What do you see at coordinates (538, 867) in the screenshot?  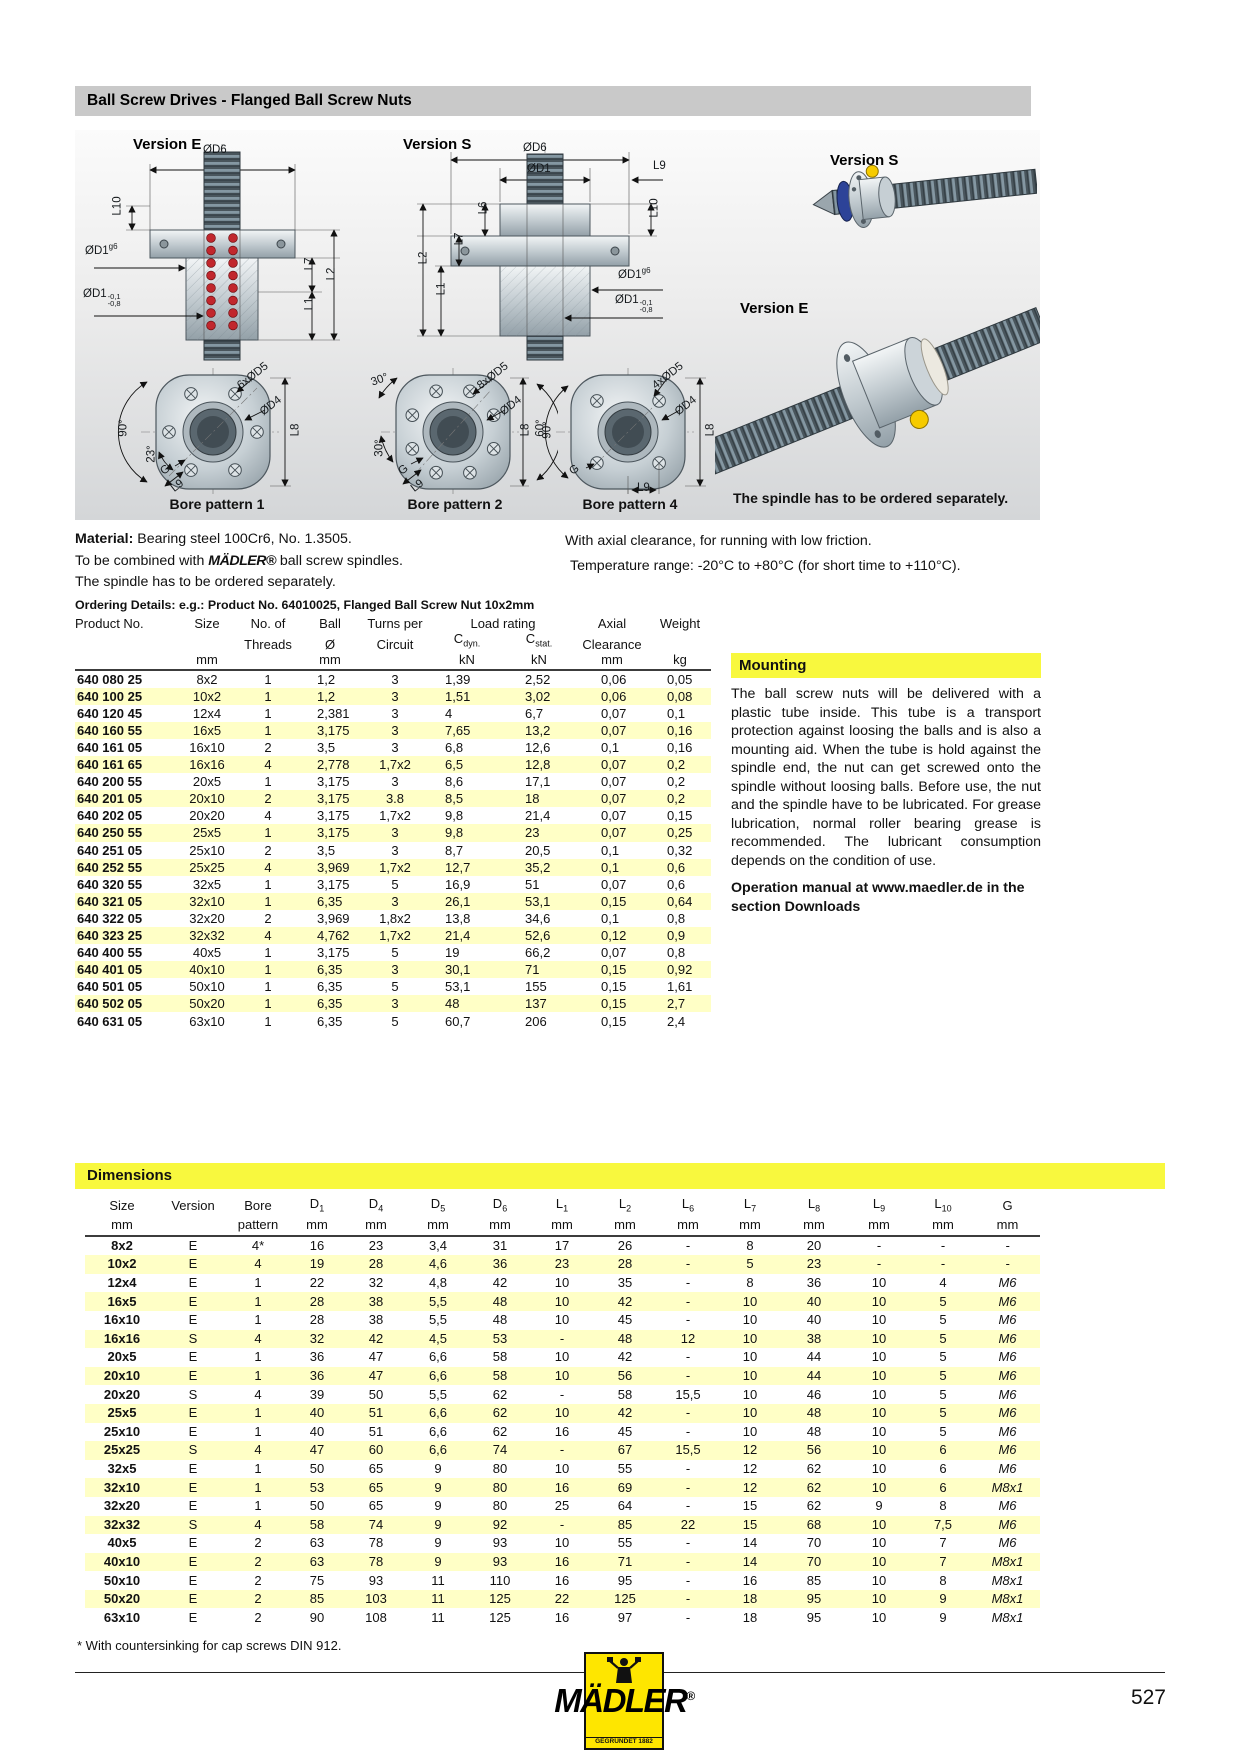 I see `cell: 35,2` at bounding box center [538, 867].